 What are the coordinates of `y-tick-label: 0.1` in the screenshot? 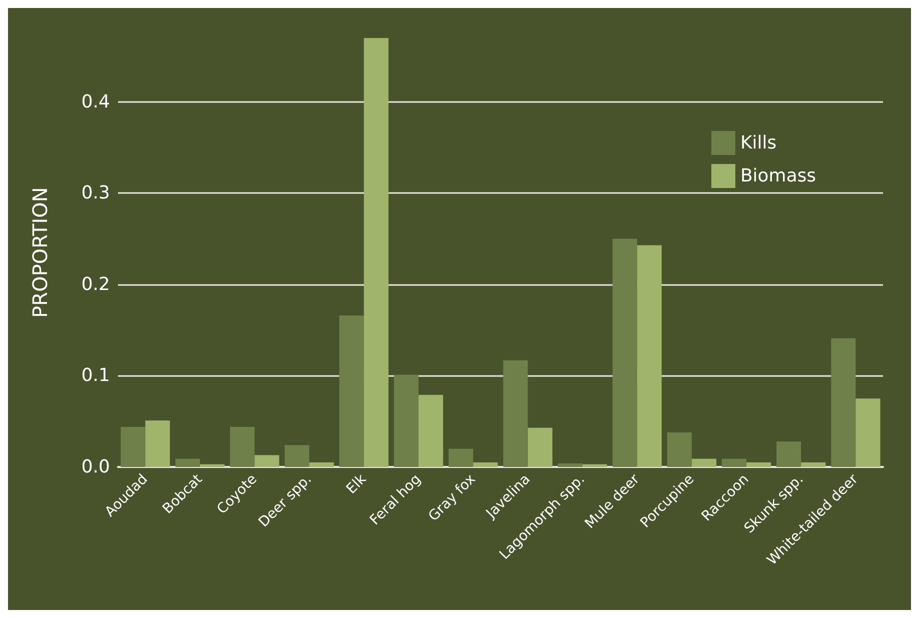 It's located at (95, 375).